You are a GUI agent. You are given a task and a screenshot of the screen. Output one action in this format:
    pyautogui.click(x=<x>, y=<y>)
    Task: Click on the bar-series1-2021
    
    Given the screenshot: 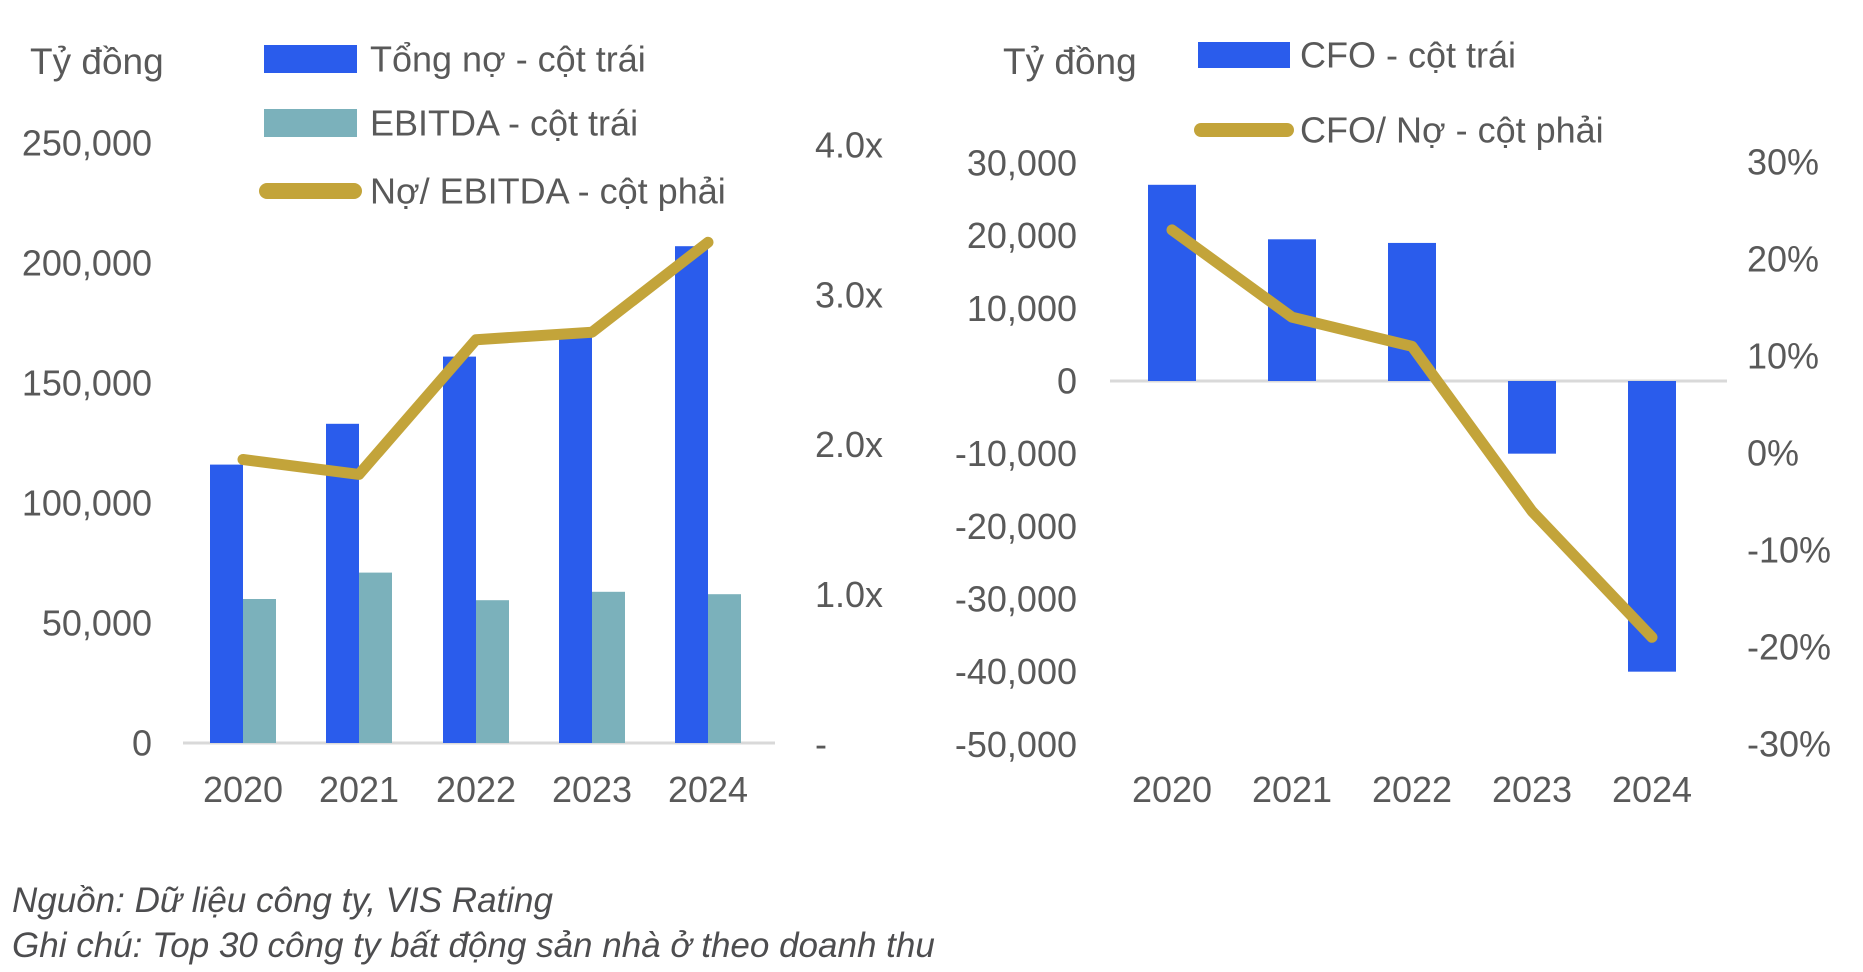 What is the action you would take?
    pyautogui.click(x=375, y=657)
    